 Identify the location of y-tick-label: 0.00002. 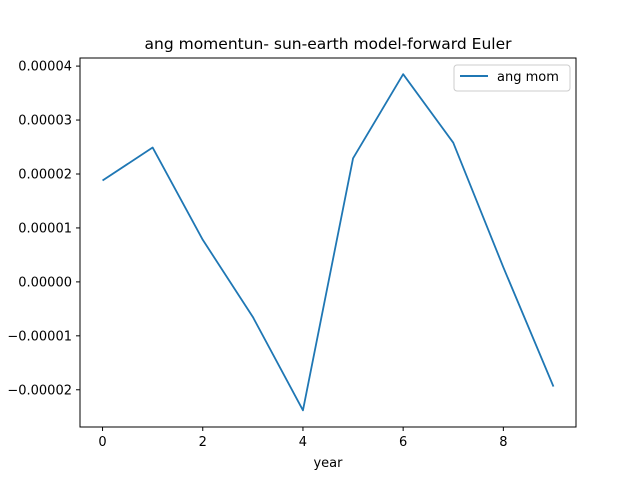
(45, 174).